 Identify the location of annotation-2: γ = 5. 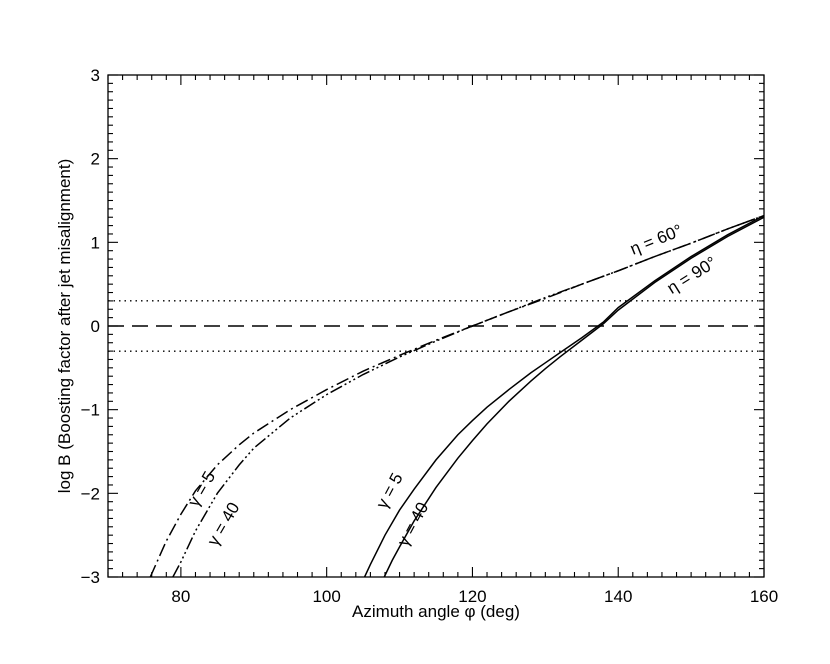
(201, 489).